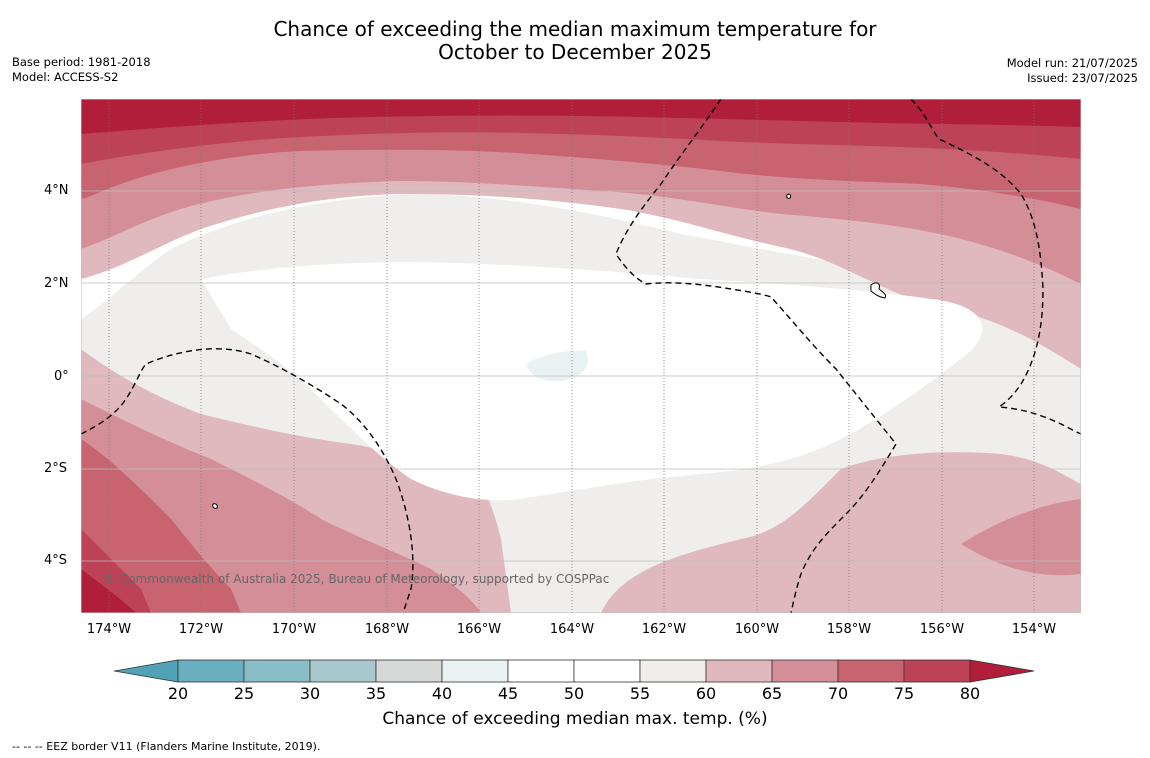  What do you see at coordinates (878, 290) in the screenshot?
I see `island-northeast` at bounding box center [878, 290].